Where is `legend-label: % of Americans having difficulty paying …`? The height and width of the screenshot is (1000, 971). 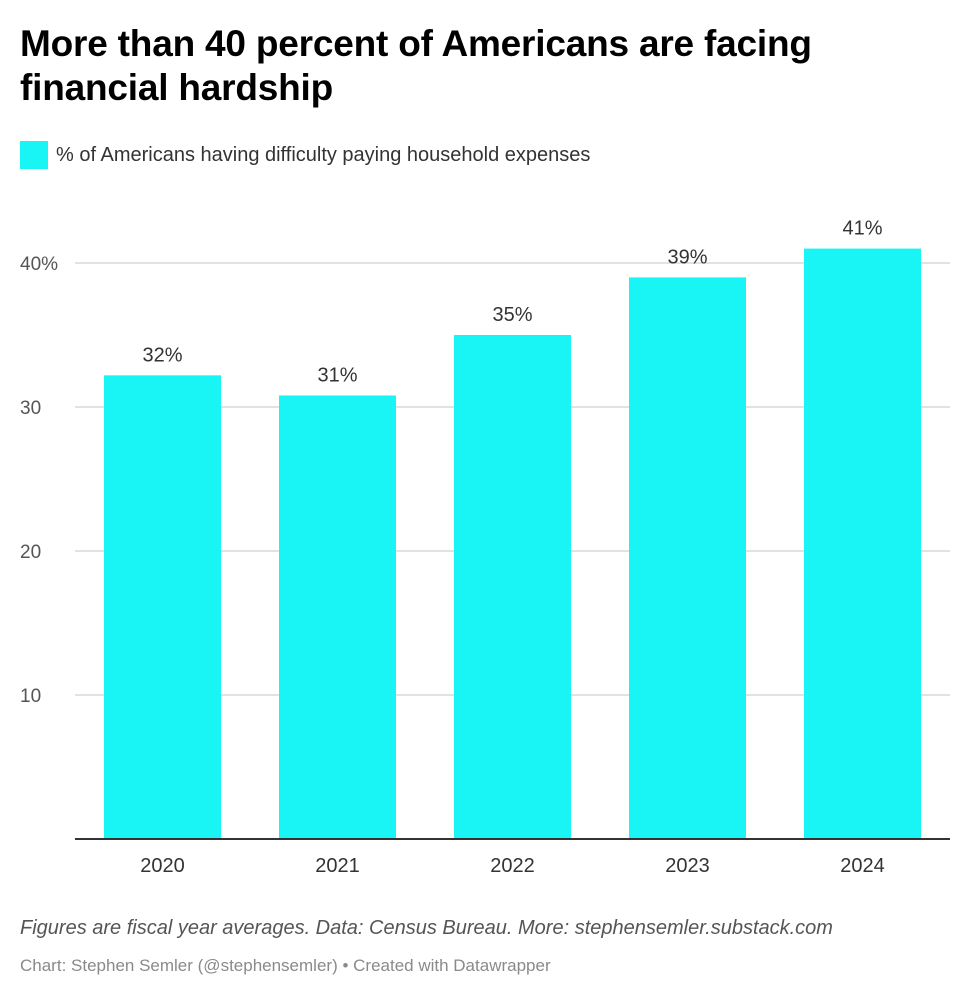 legend-label: % of Americans having difficulty paying … is located at coordinates (323, 154).